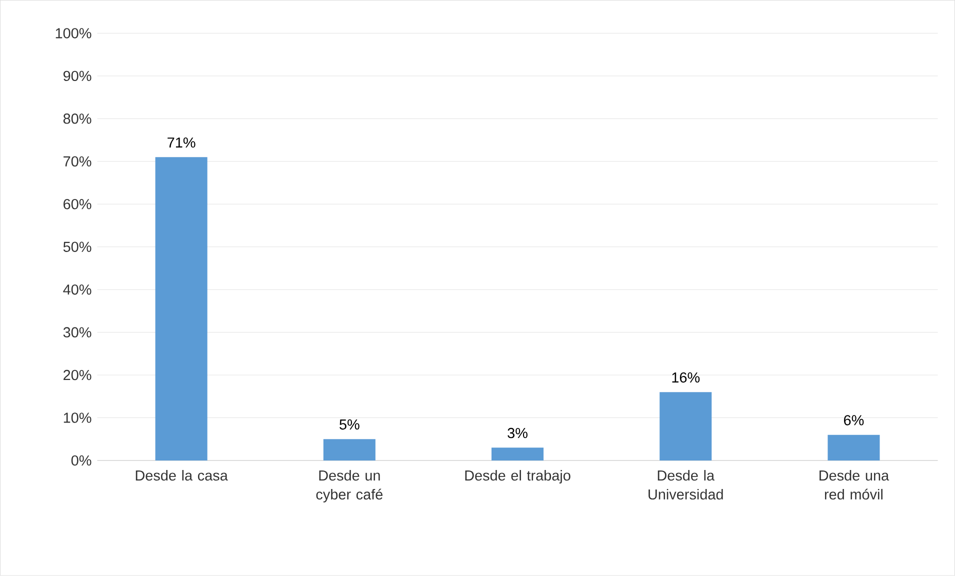 This screenshot has width=955, height=576. Describe the element at coordinates (77, 119) in the screenshot. I see `y-tick-label: 80%` at that location.